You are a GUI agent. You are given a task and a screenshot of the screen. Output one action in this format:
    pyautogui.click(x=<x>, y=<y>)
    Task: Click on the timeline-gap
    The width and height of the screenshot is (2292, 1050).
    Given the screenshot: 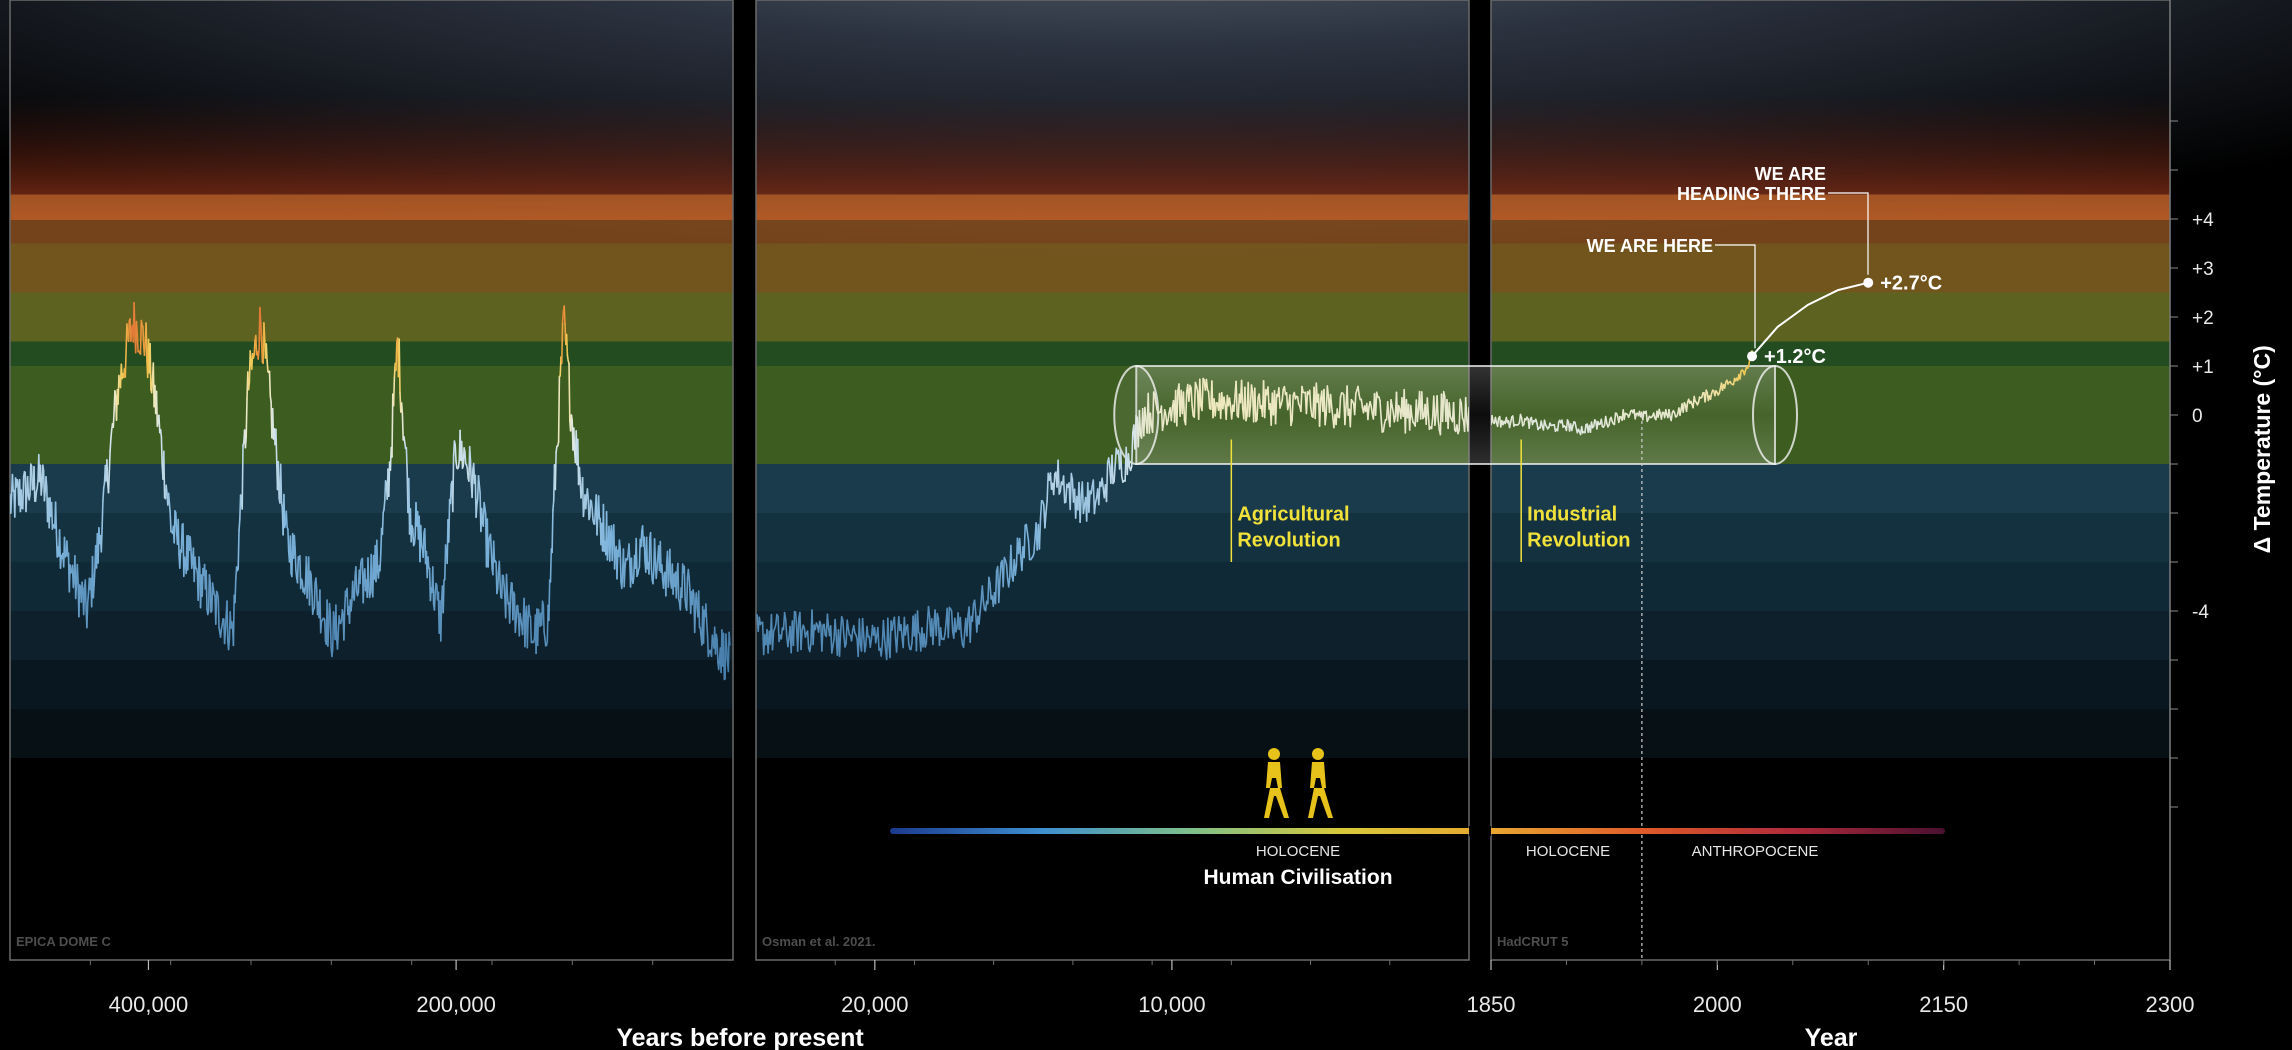 What is the action you would take?
    pyautogui.click(x=1480, y=831)
    